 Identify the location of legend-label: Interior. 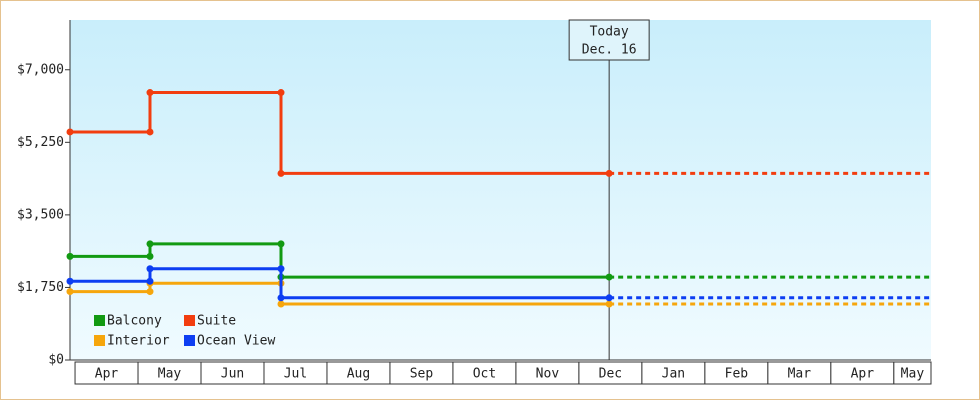
(138, 341).